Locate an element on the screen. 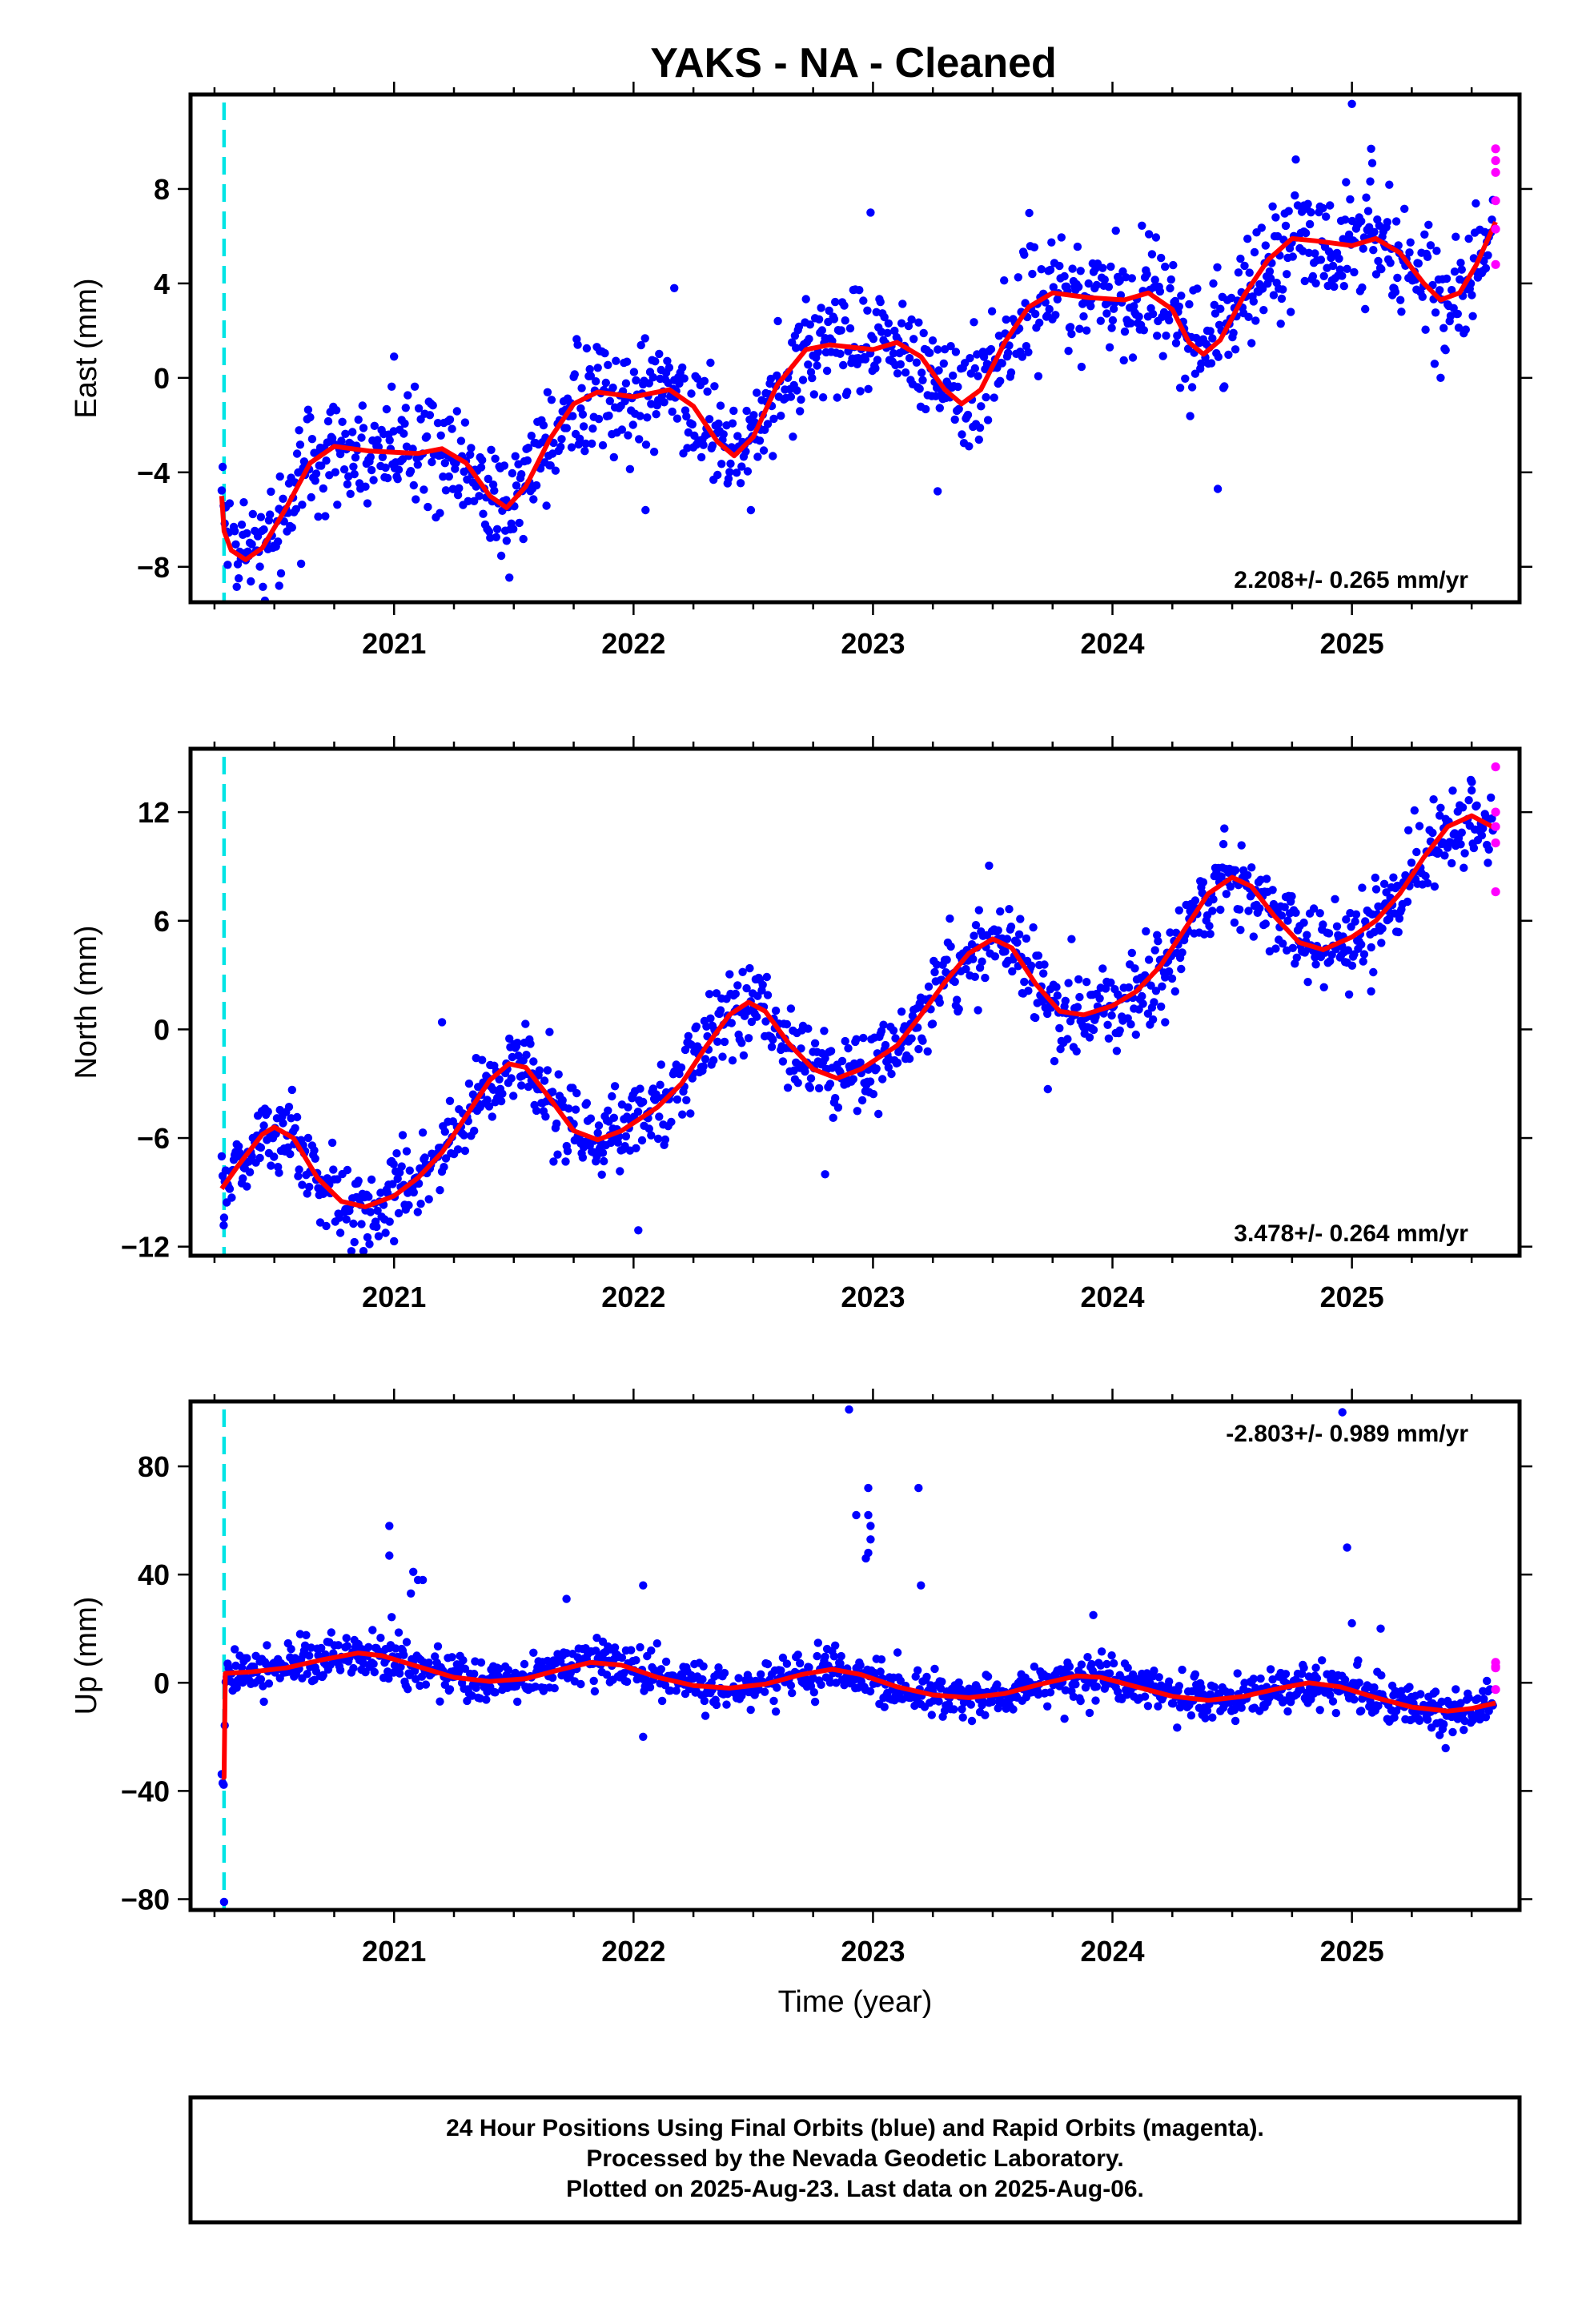  east-xtick-label: 2025 is located at coordinates (1352, 644).